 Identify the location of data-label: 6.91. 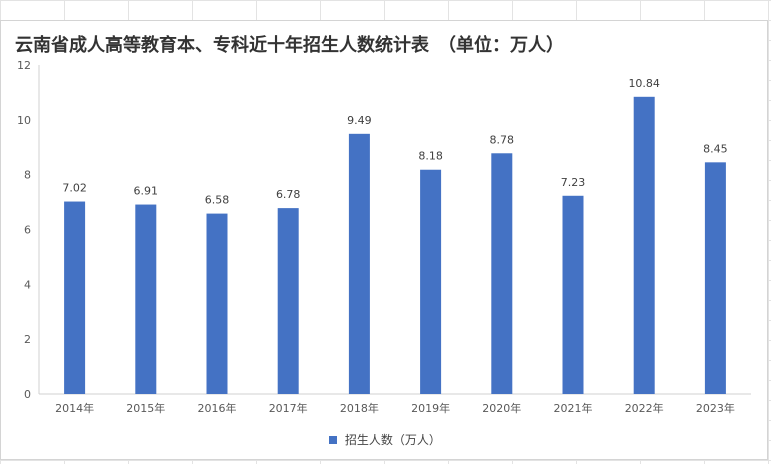
(146, 191).